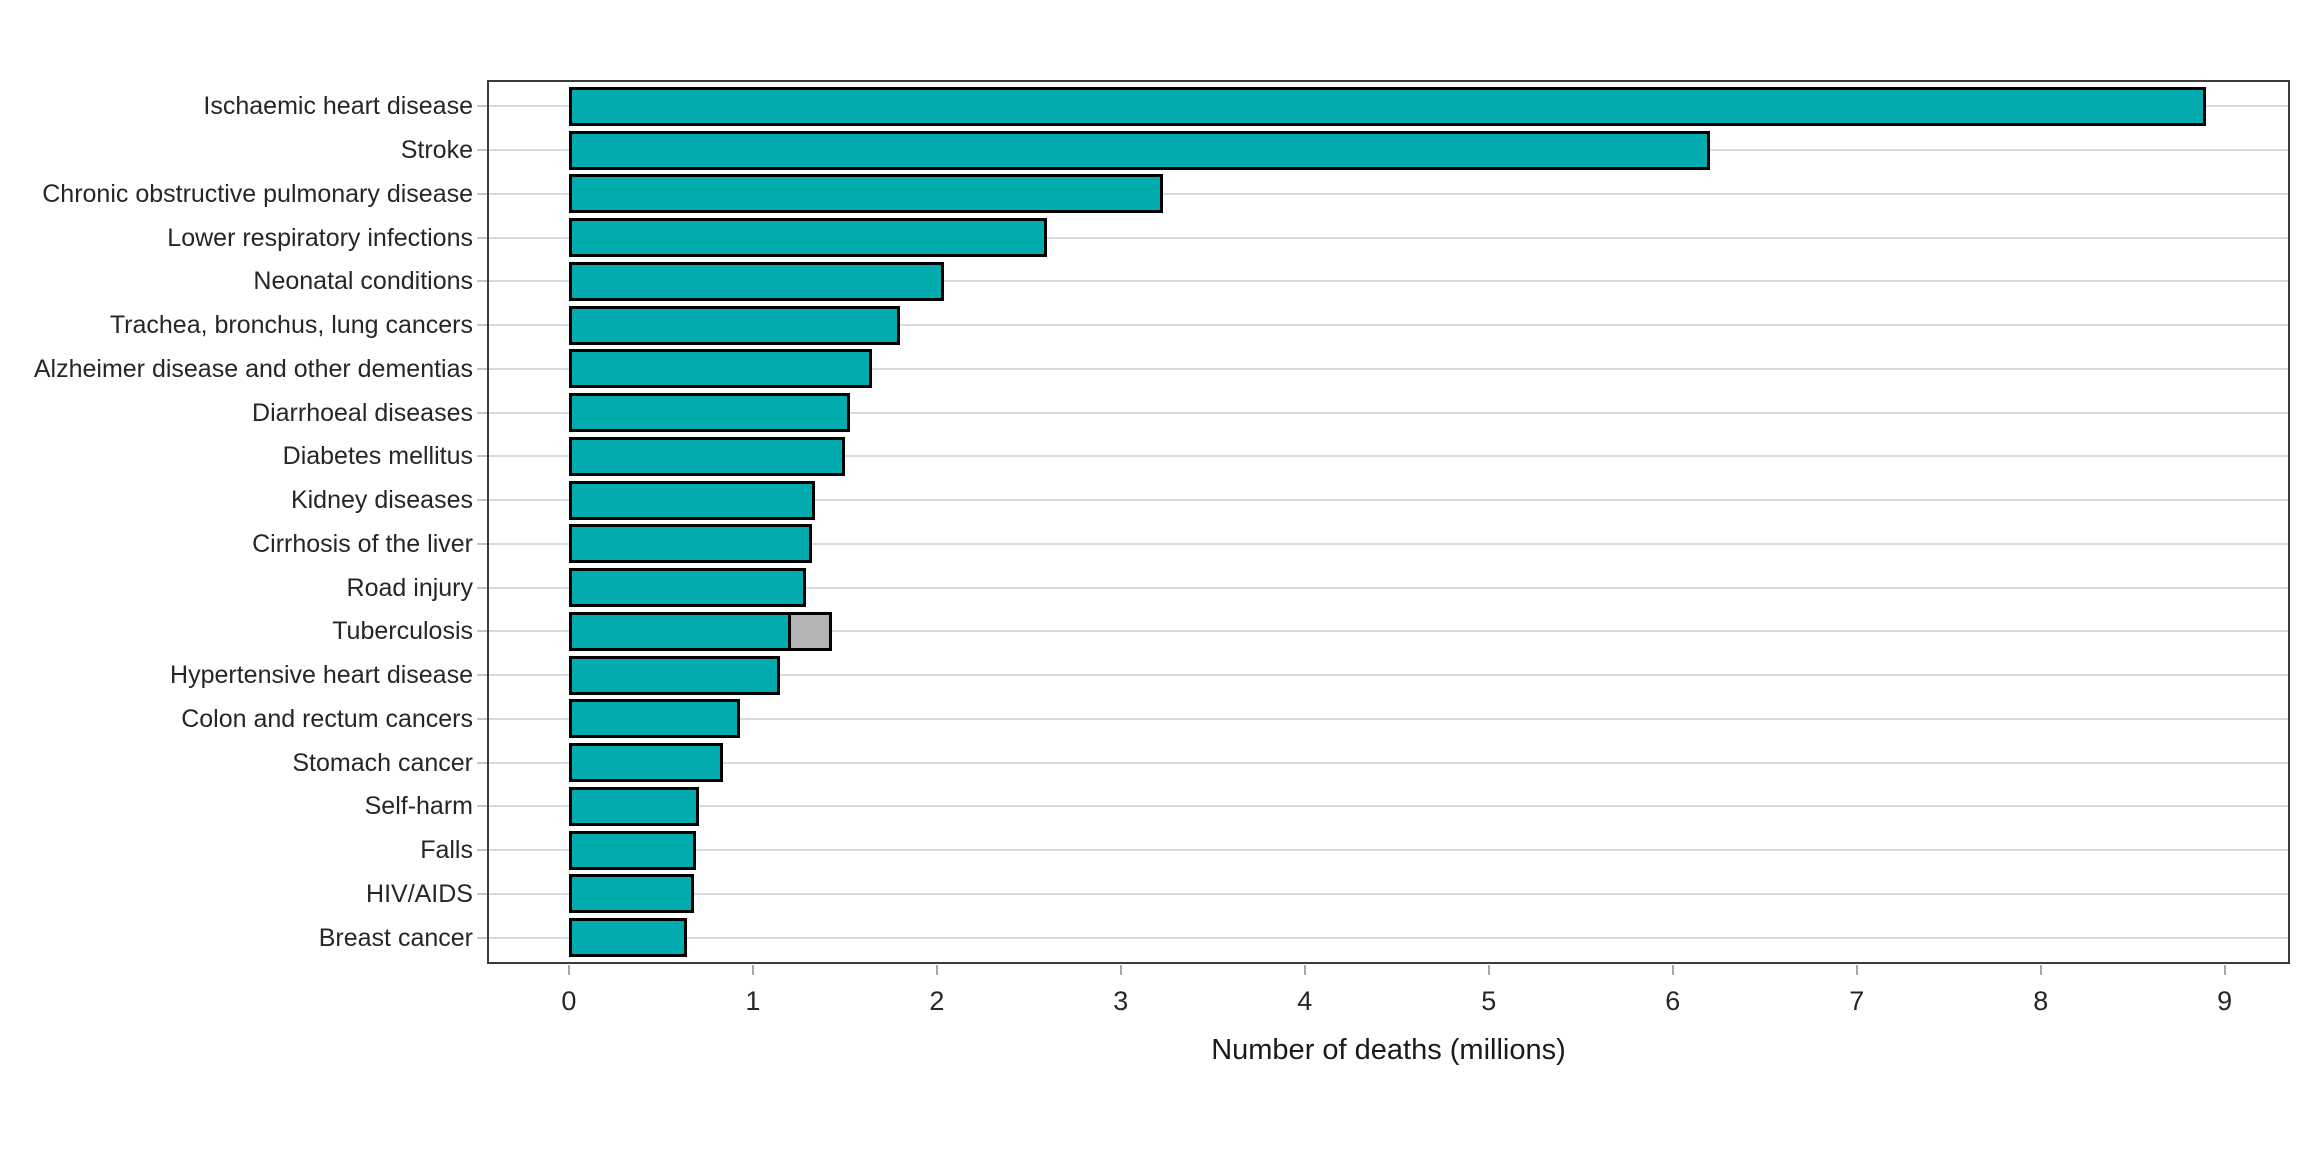  I want to click on bar-row-diabetes-mellitus, so click(706, 456).